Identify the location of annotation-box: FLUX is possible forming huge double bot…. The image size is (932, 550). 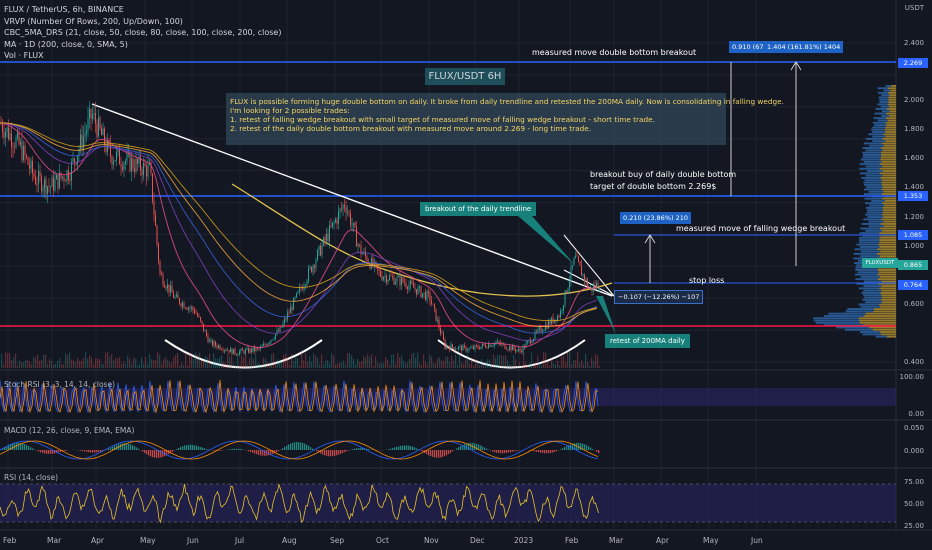
(505, 119).